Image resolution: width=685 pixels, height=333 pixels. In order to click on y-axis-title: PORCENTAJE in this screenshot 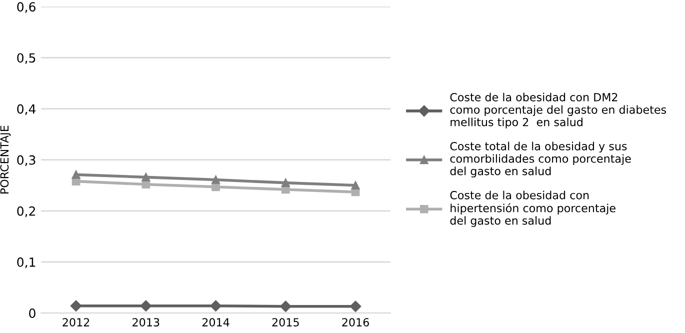, I will do `click(5, 160)`.